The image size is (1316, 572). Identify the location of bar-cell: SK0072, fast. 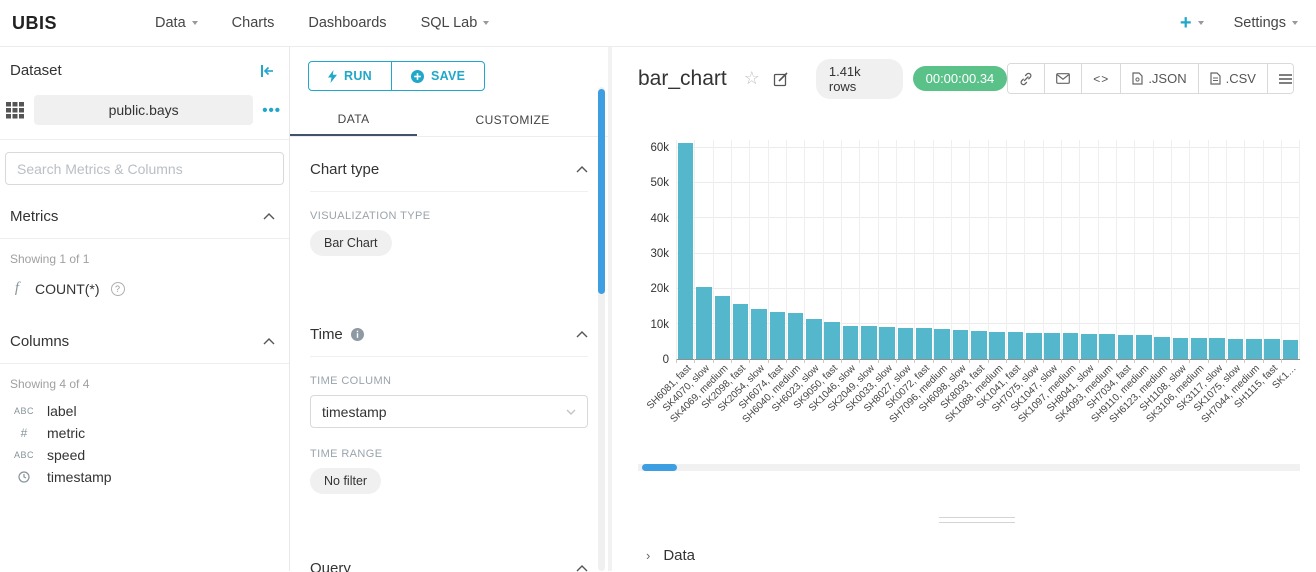
(907, 275).